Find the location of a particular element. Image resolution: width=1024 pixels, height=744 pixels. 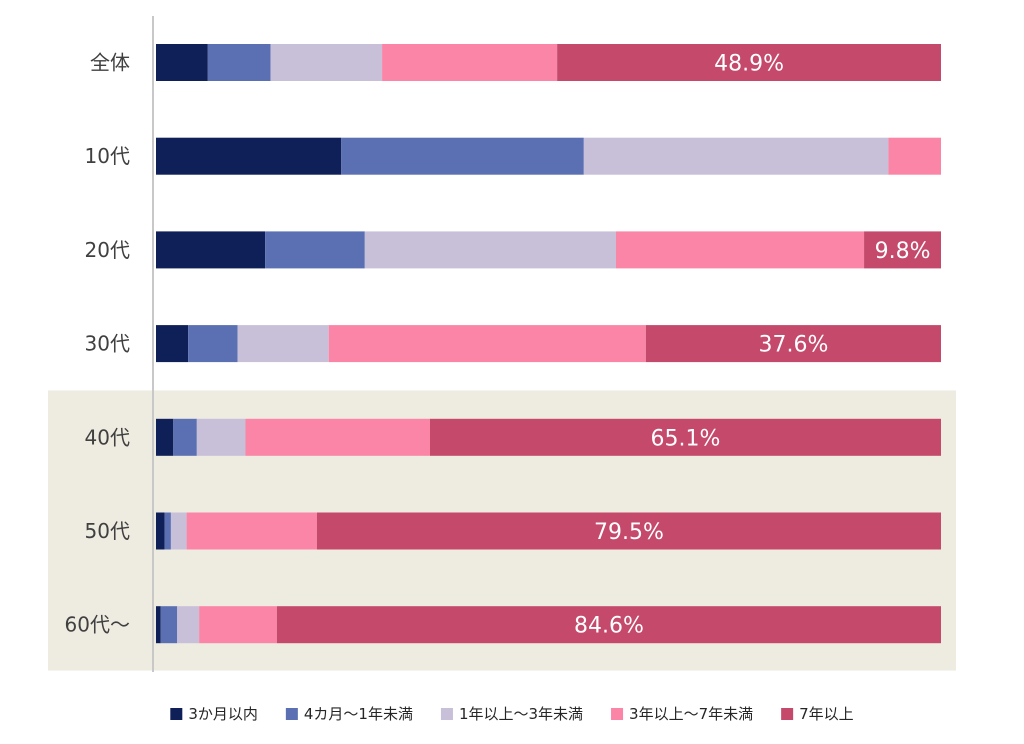

legend-label: 1年以上～3年未満 is located at coordinates (521, 714).